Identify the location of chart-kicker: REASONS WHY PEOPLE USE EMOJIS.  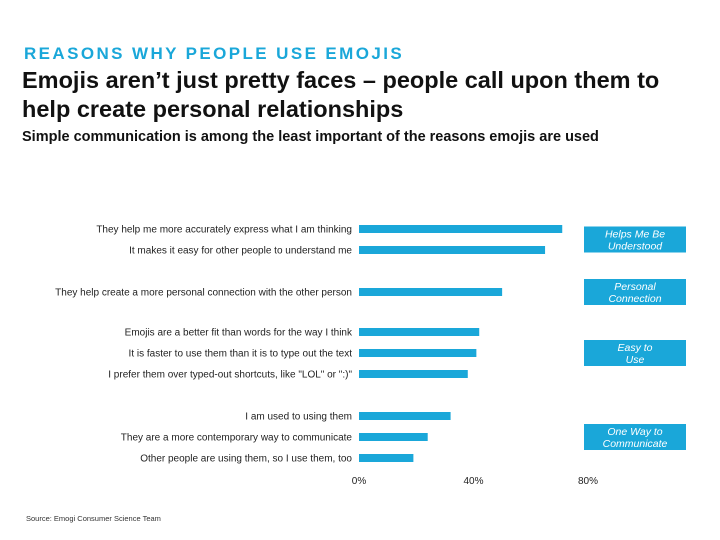
(214, 53).